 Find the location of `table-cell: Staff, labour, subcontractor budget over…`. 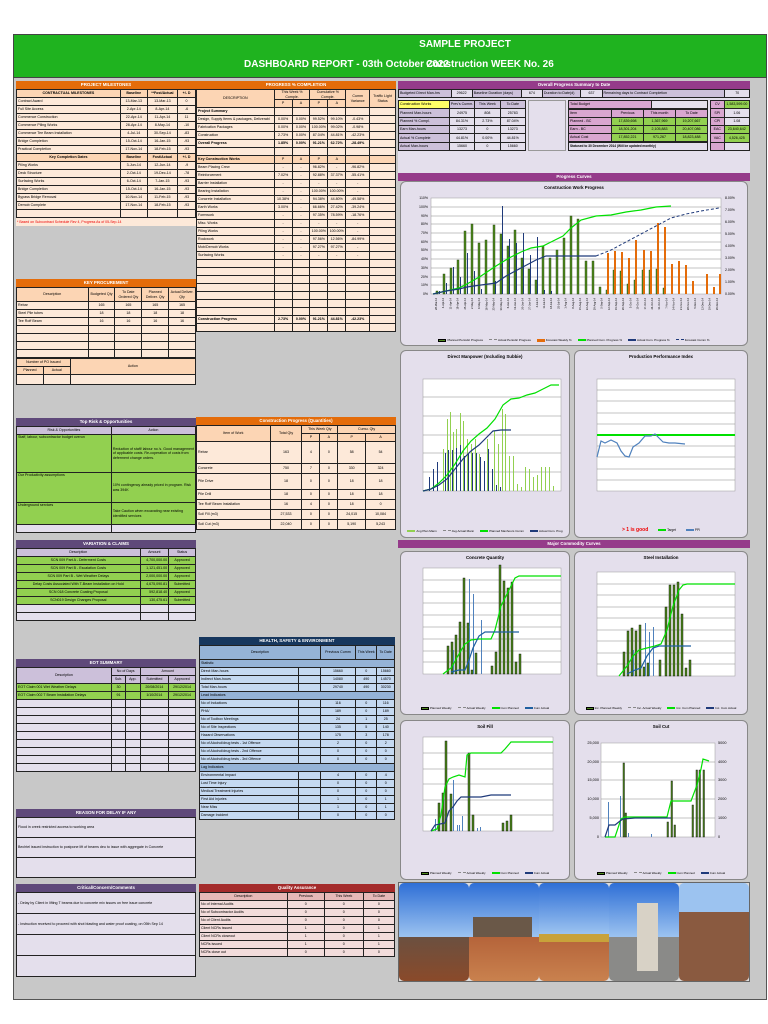

table-cell: Staff, labour, subcontractor budget over… is located at coordinates (64, 453).